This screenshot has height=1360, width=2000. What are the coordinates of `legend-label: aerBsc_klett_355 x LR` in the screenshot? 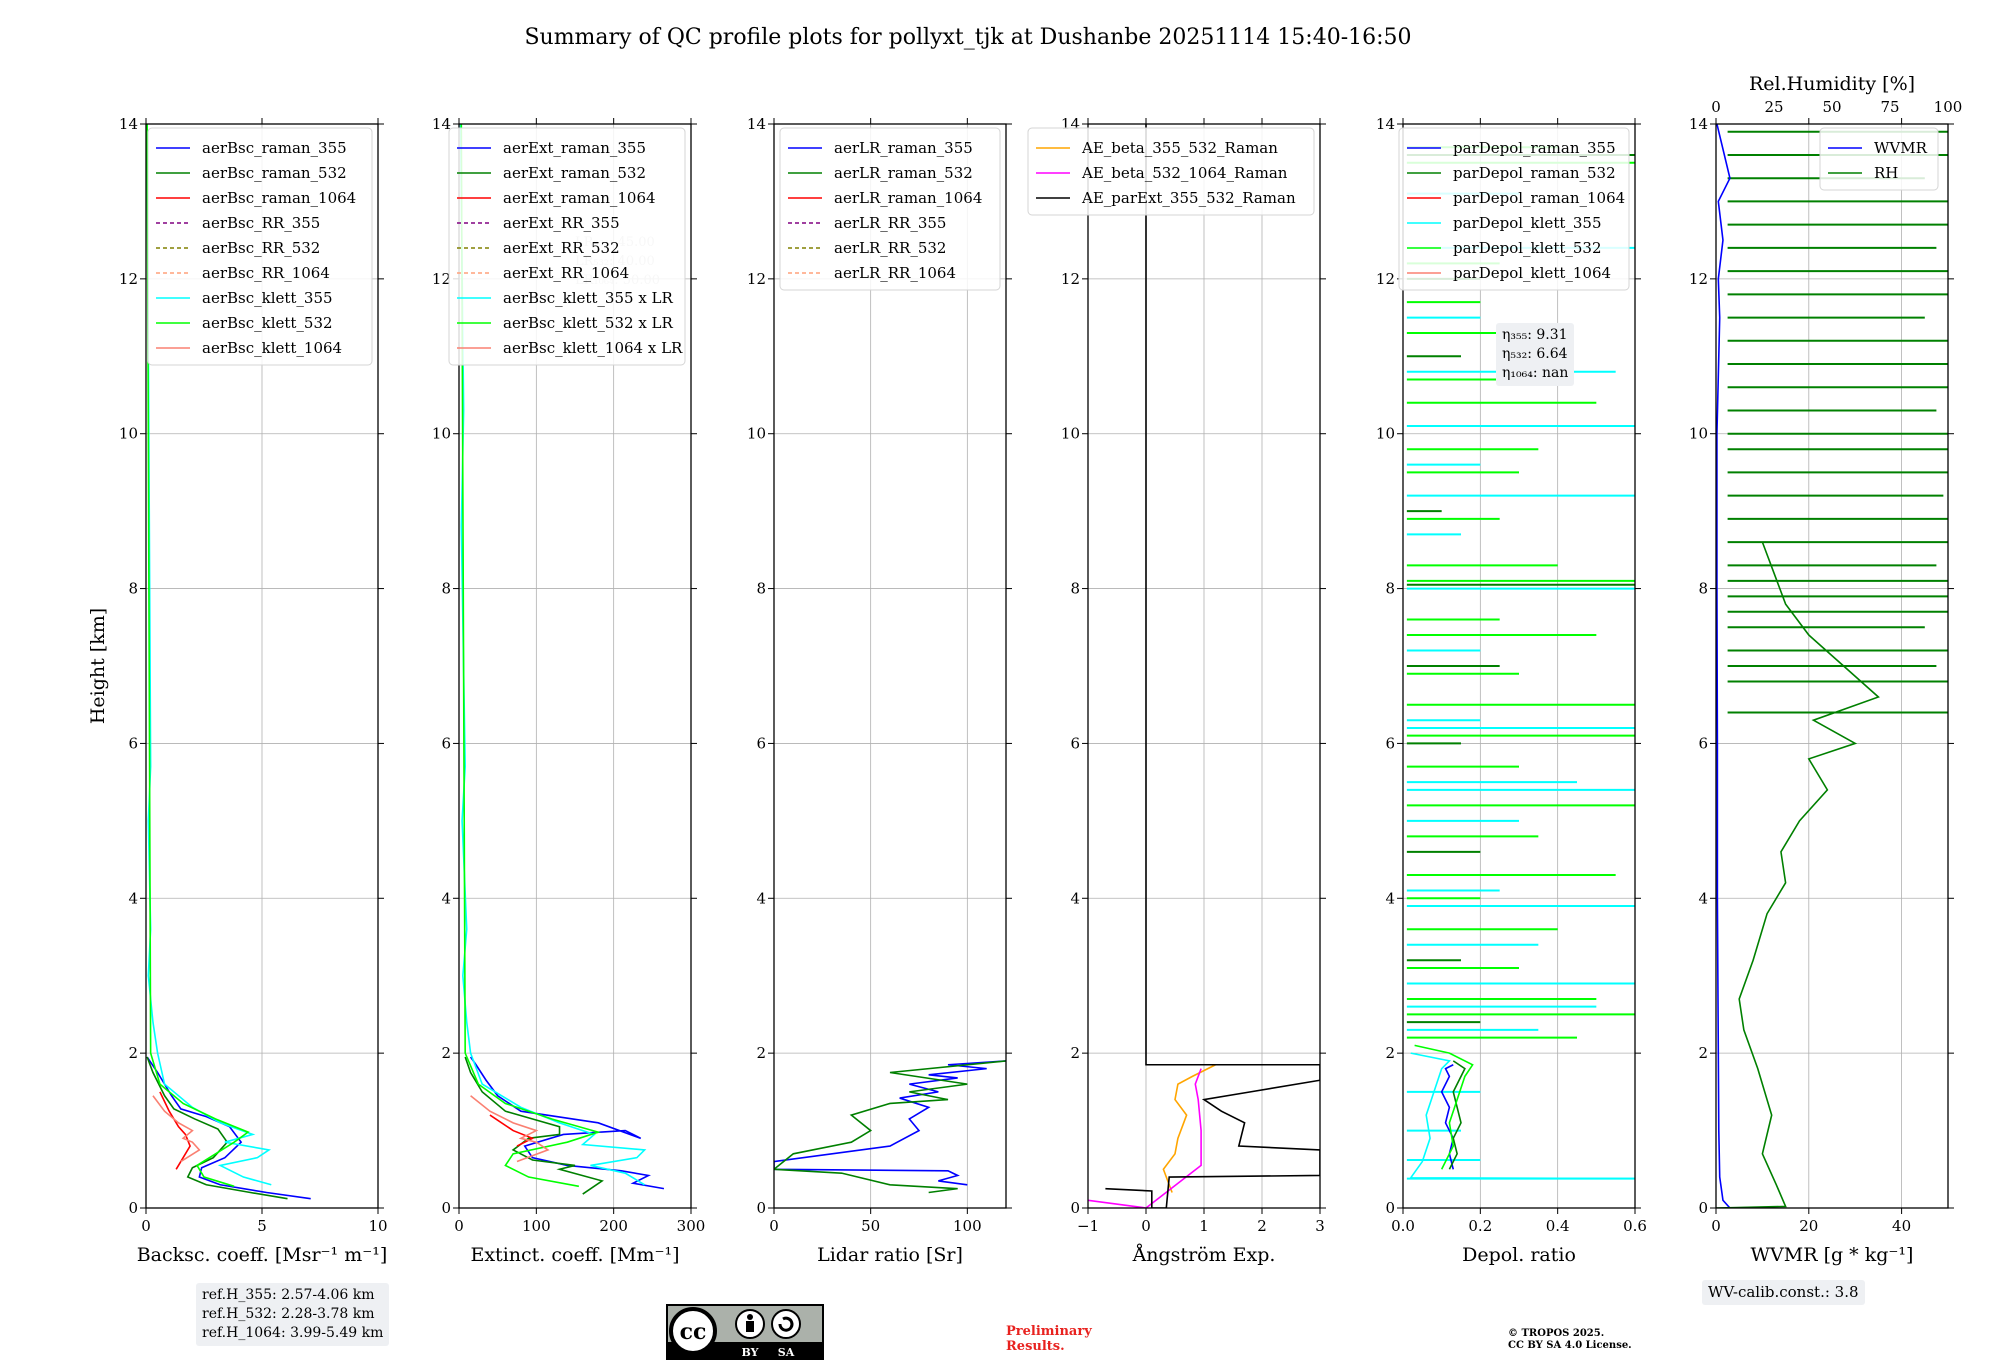 It's located at (588, 298).